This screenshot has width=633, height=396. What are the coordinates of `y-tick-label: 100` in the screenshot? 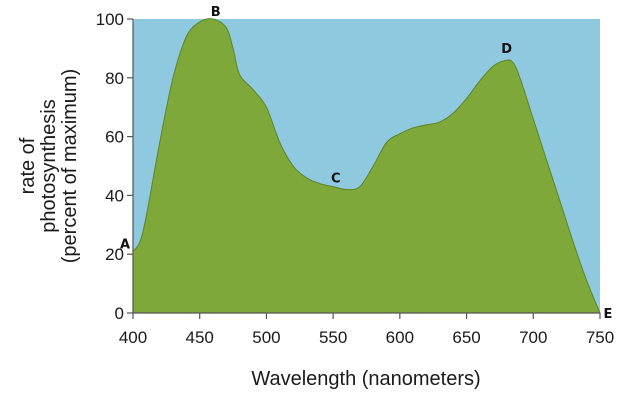 It's located at (110, 19).